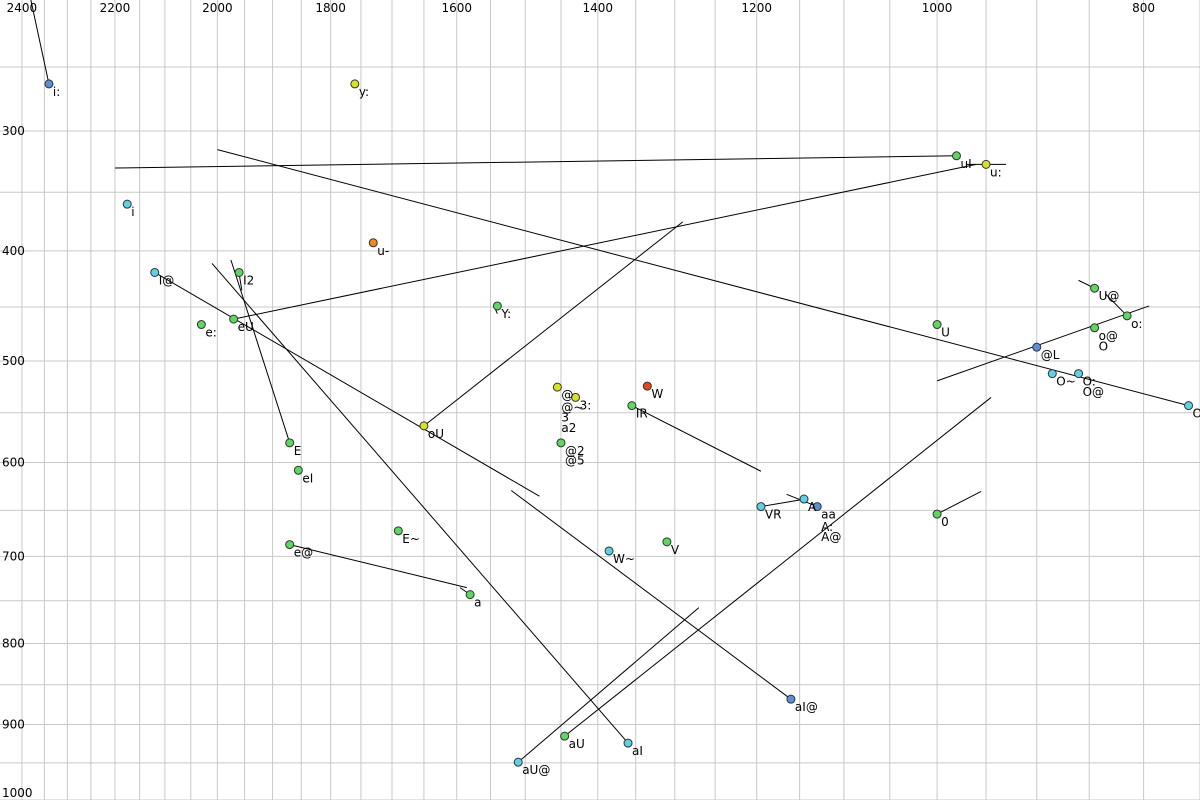 The height and width of the screenshot is (800, 1200). What do you see at coordinates (642, 414) in the screenshot?
I see `vowel-label: IR` at bounding box center [642, 414].